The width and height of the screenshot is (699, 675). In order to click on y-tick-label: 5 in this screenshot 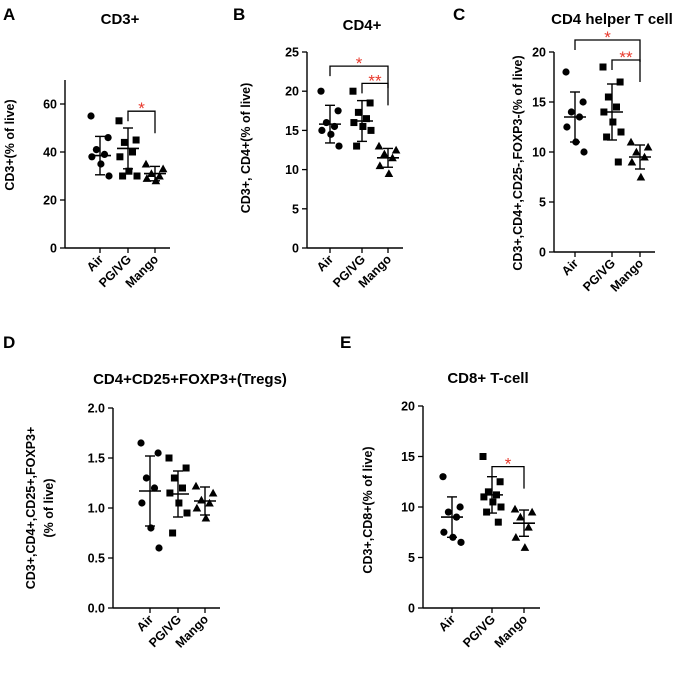, I will do `click(542, 203)`.